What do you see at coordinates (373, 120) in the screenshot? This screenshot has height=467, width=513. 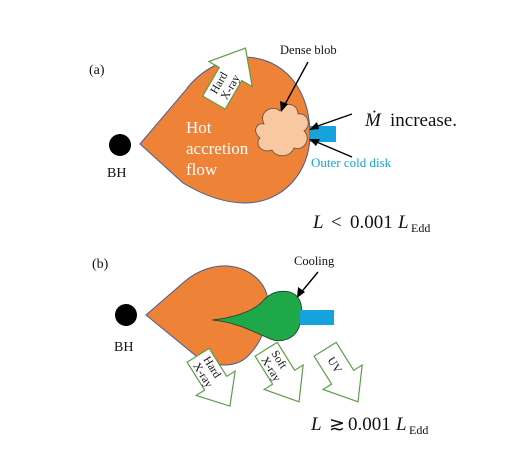 I see `mdot-symbol: Ṁ` at bounding box center [373, 120].